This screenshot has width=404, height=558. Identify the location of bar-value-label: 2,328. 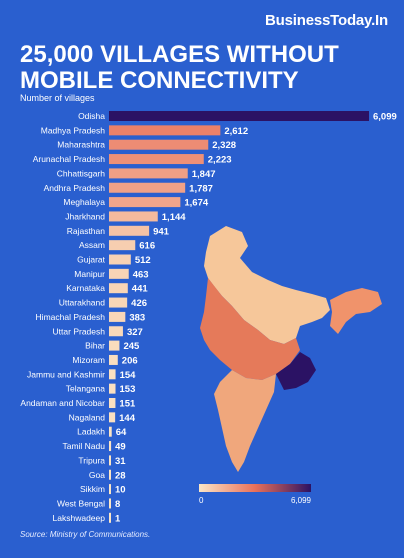
(224, 145).